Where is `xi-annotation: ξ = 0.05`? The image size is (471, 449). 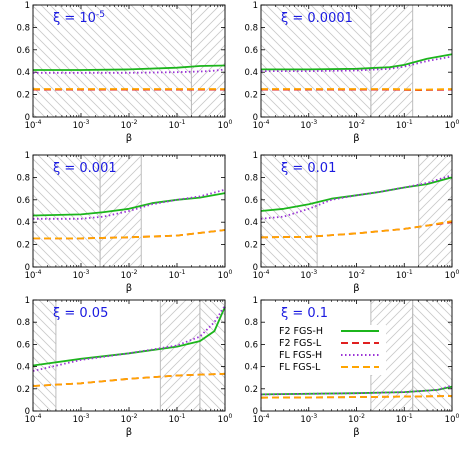
xi-annotation: ξ = 0.05 is located at coordinates (80, 313).